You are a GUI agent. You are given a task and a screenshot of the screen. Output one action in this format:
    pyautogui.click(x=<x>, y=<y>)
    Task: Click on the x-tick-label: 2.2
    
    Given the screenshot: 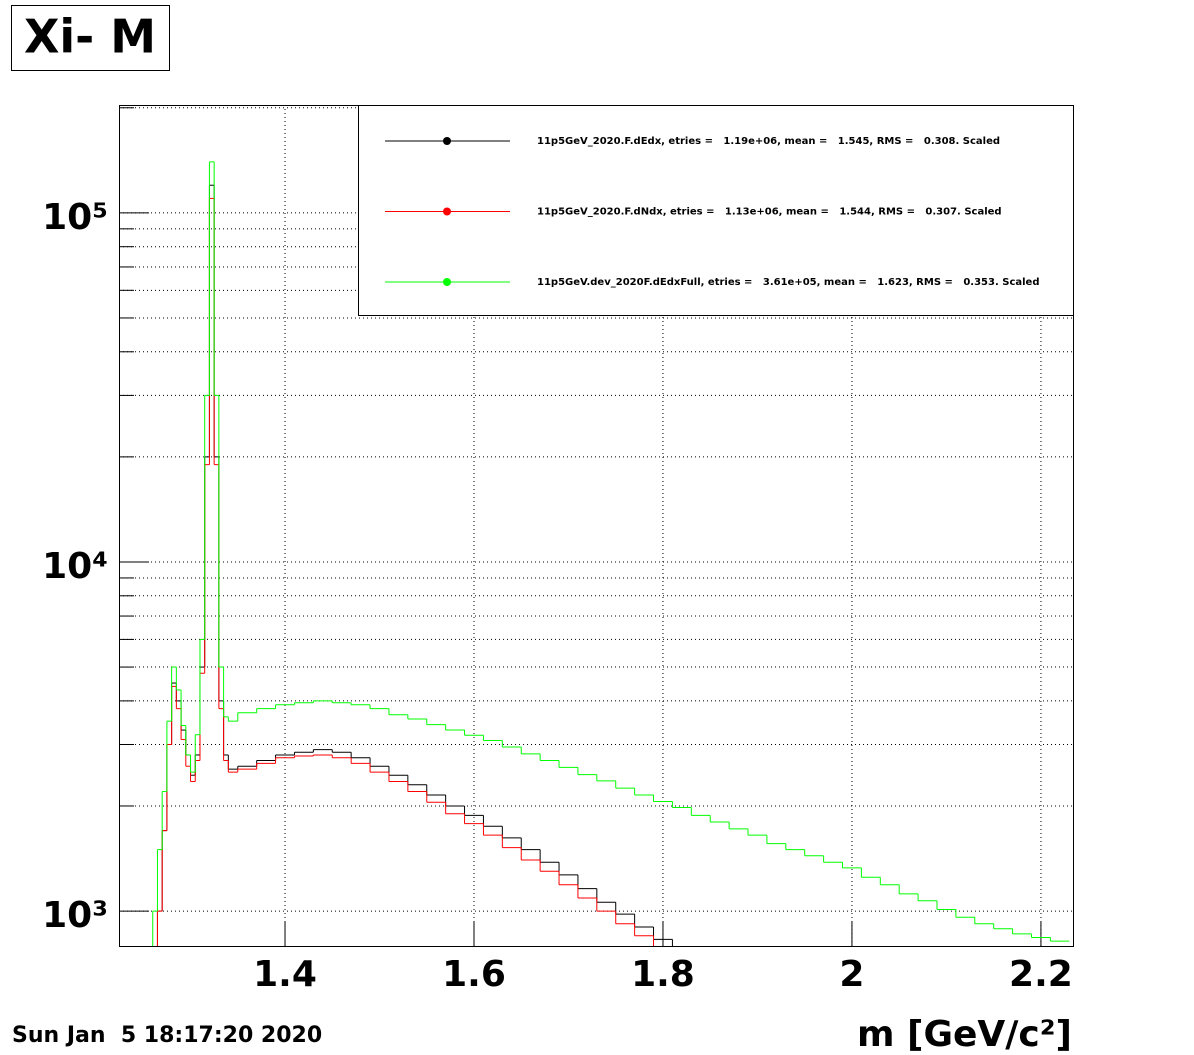 What is the action you would take?
    pyautogui.click(x=1041, y=974)
    